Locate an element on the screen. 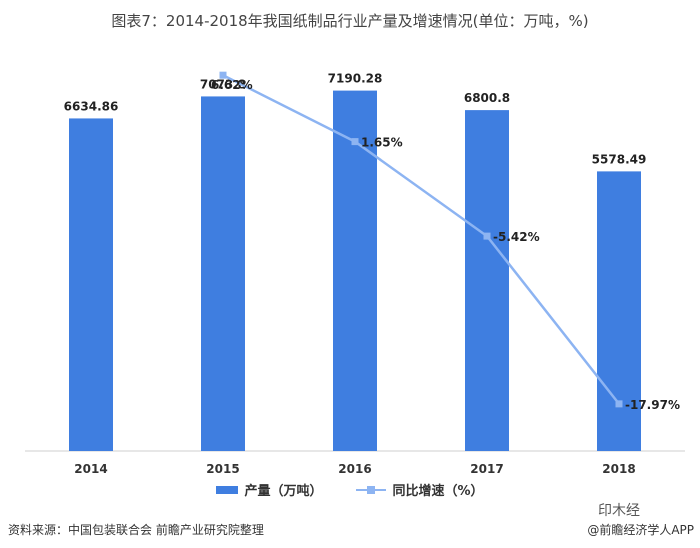 The height and width of the screenshot is (548, 700). bar-label-2018: 5578.49 is located at coordinates (619, 159).